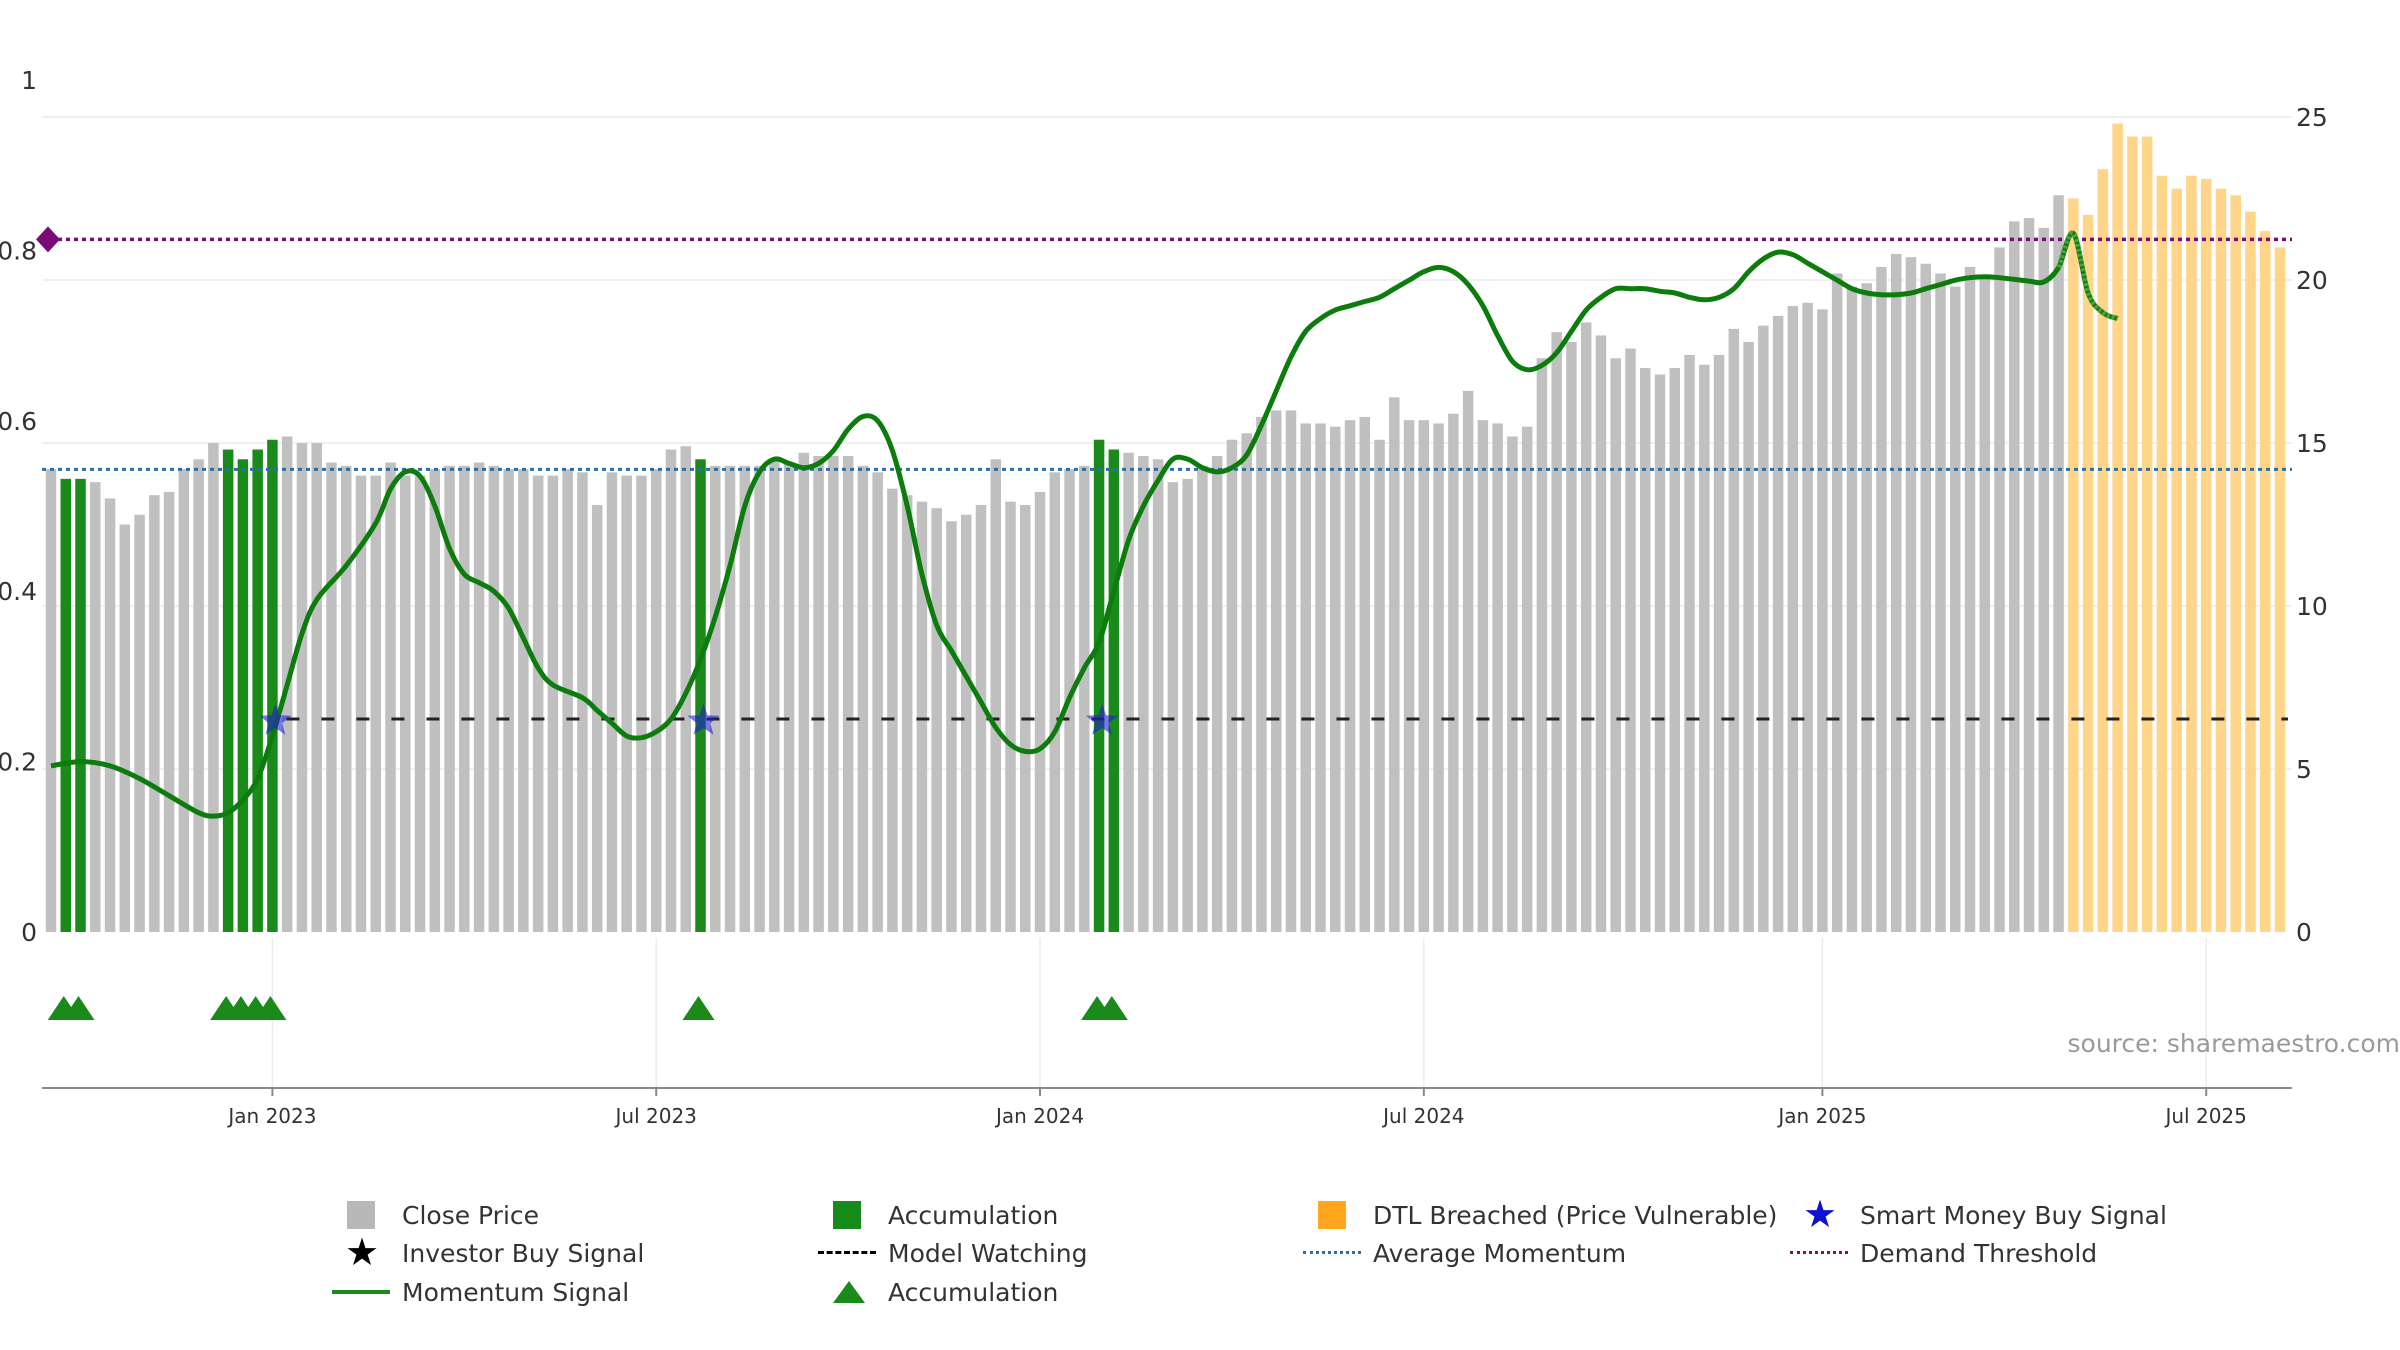 The height and width of the screenshot is (1350, 2400). What do you see at coordinates (988, 1253) in the screenshot?
I see `legend-label: Model Watching` at bounding box center [988, 1253].